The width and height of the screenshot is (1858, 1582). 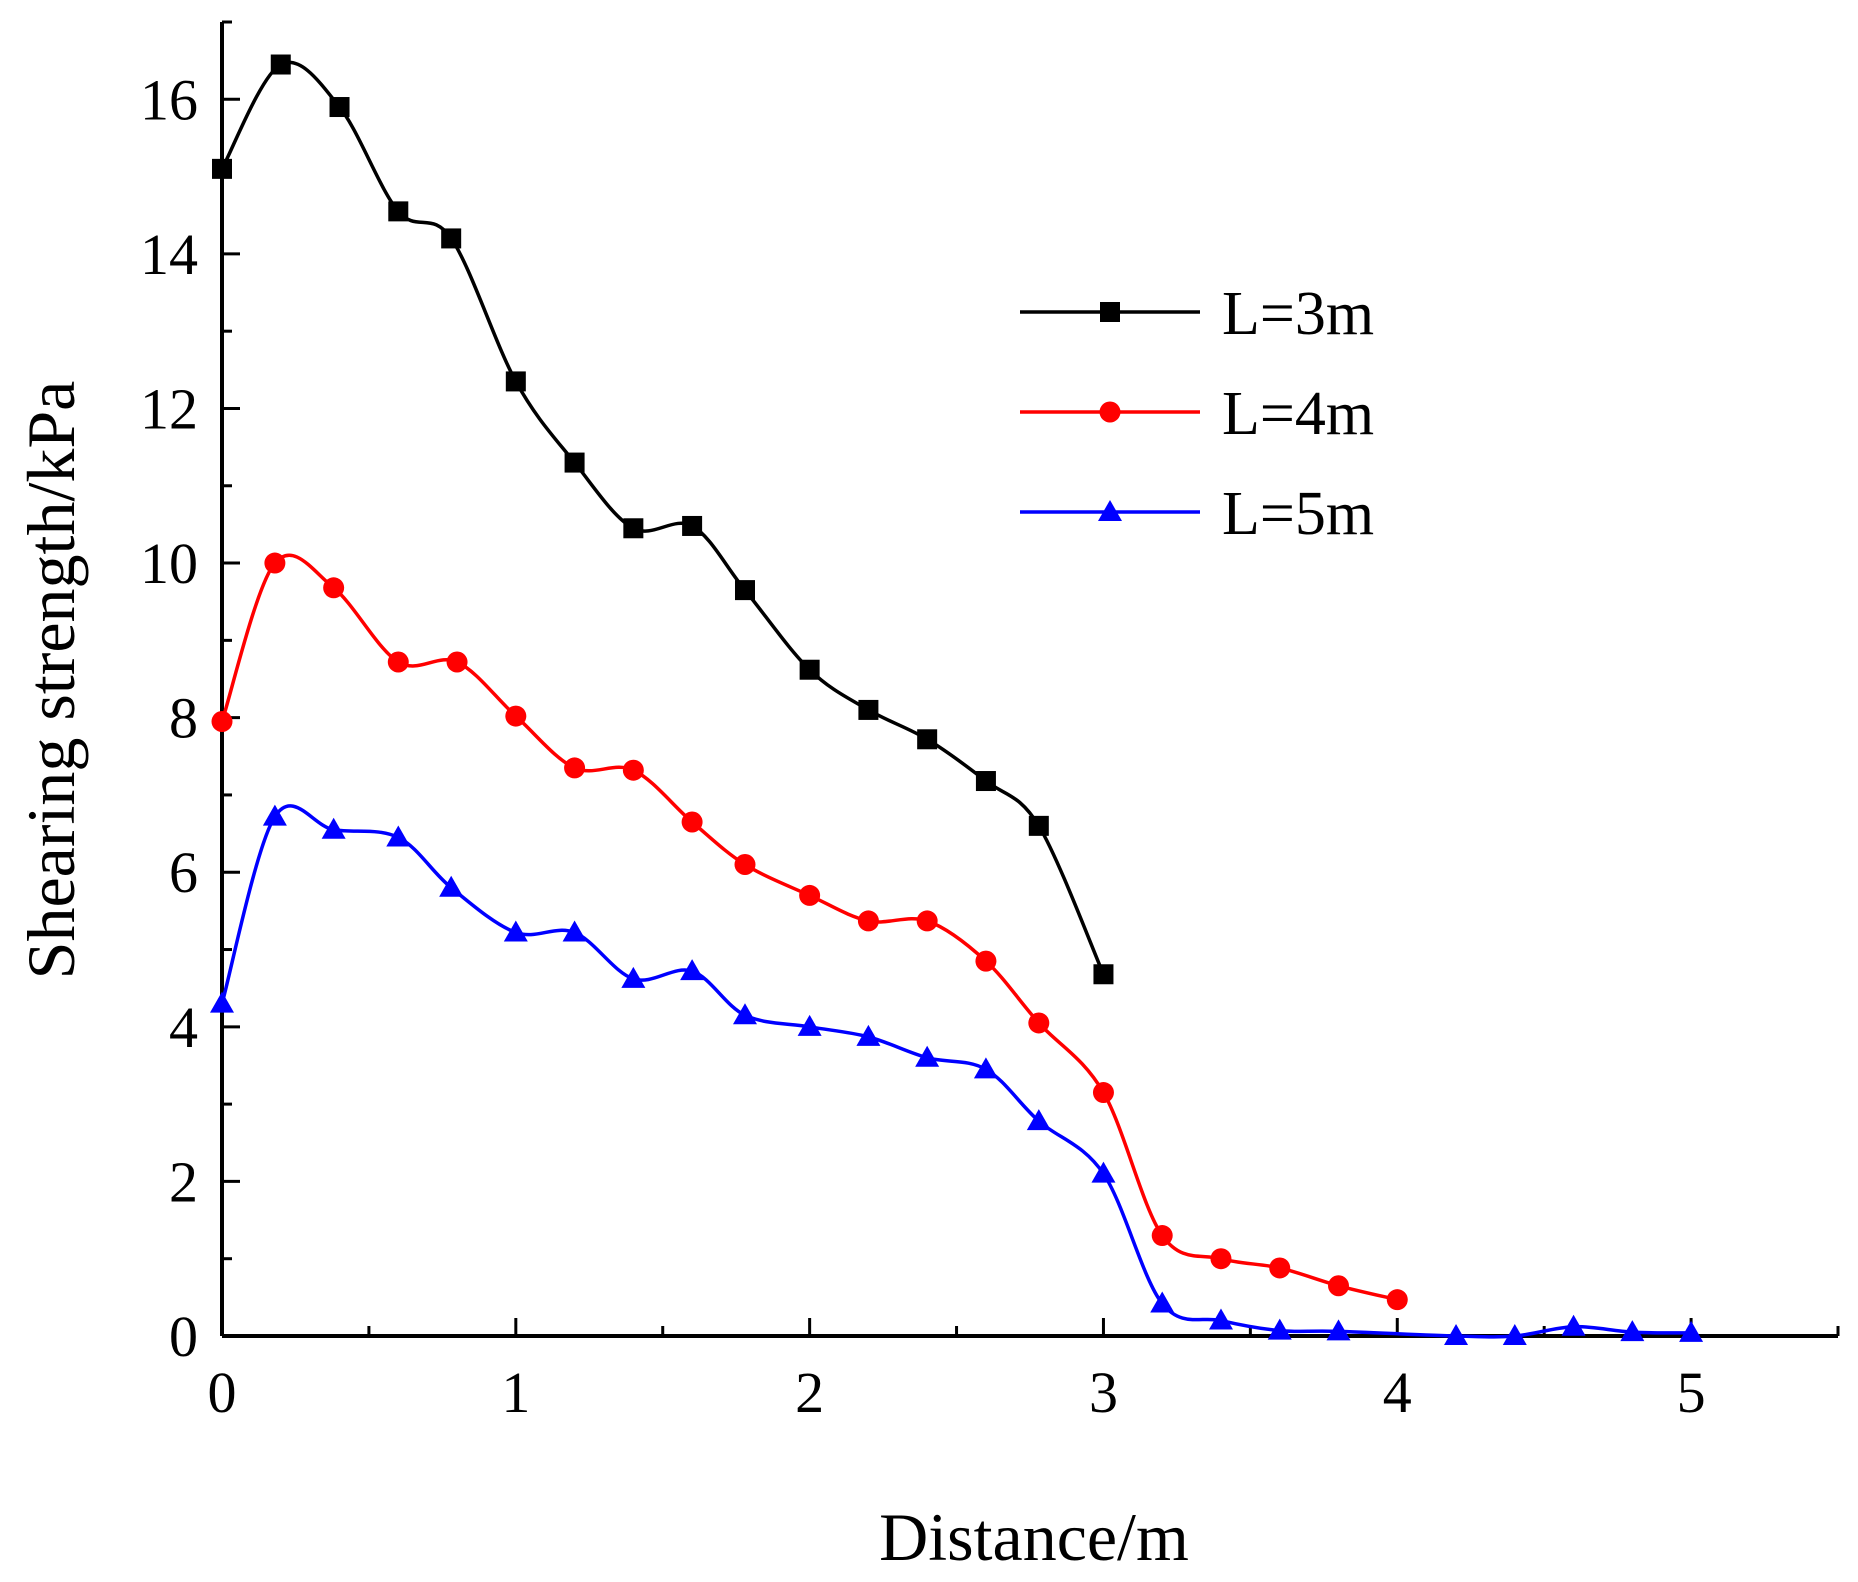 What do you see at coordinates (183, 872) in the screenshot?
I see `y-tick-label: 6` at bounding box center [183, 872].